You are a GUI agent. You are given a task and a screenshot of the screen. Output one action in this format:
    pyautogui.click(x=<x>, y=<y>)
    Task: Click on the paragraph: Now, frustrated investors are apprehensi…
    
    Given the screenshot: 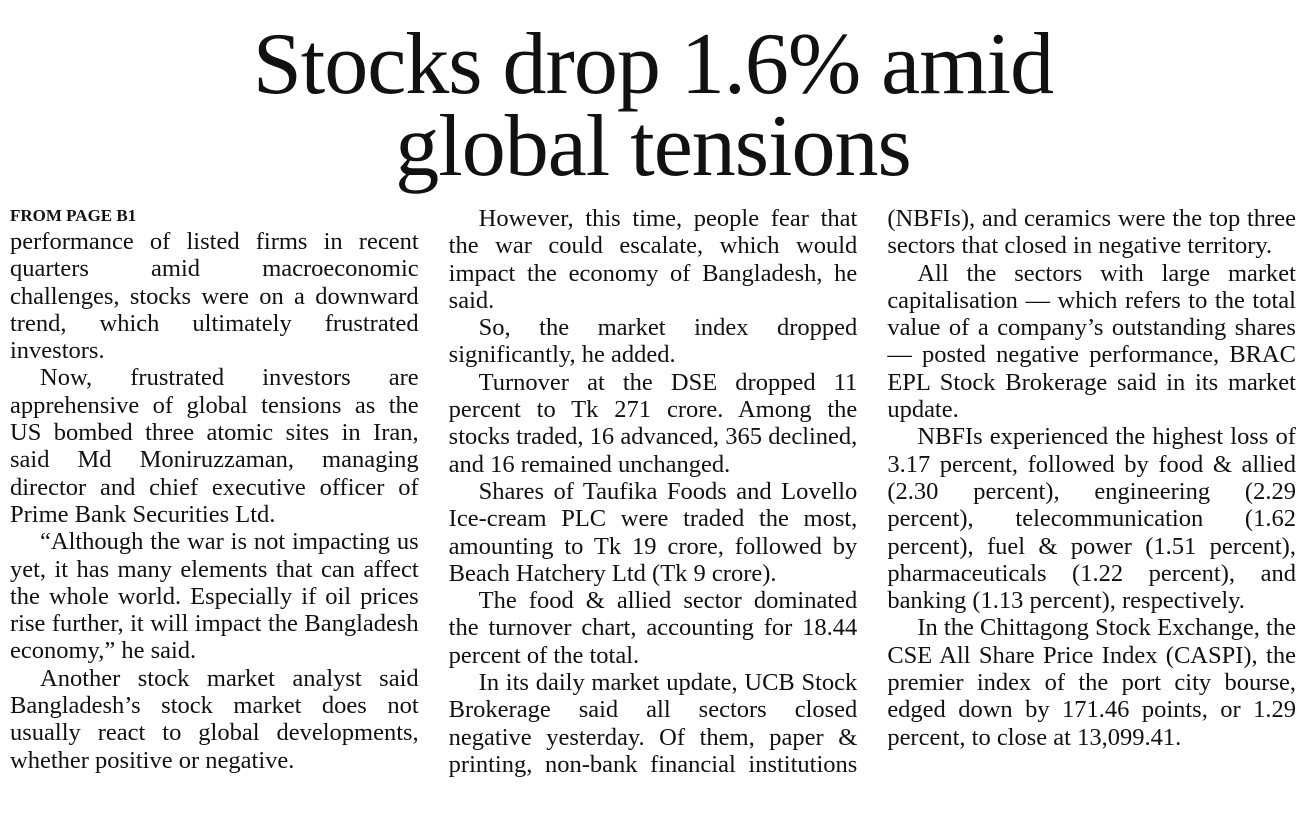 What is the action you would take?
    pyautogui.click(x=214, y=446)
    